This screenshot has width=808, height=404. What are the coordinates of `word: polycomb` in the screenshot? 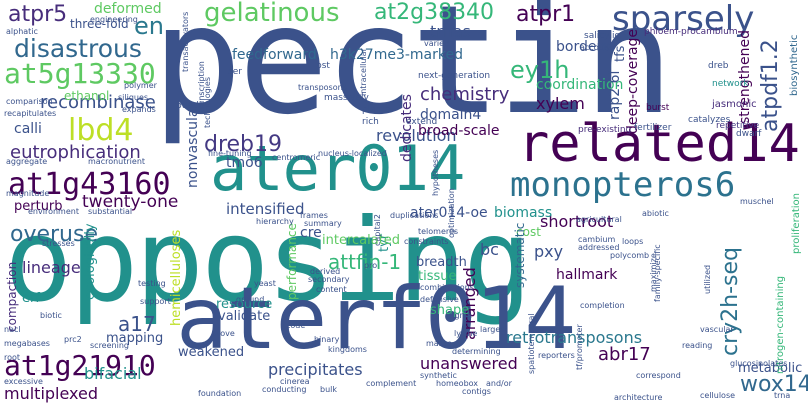 It's located at (630, 255).